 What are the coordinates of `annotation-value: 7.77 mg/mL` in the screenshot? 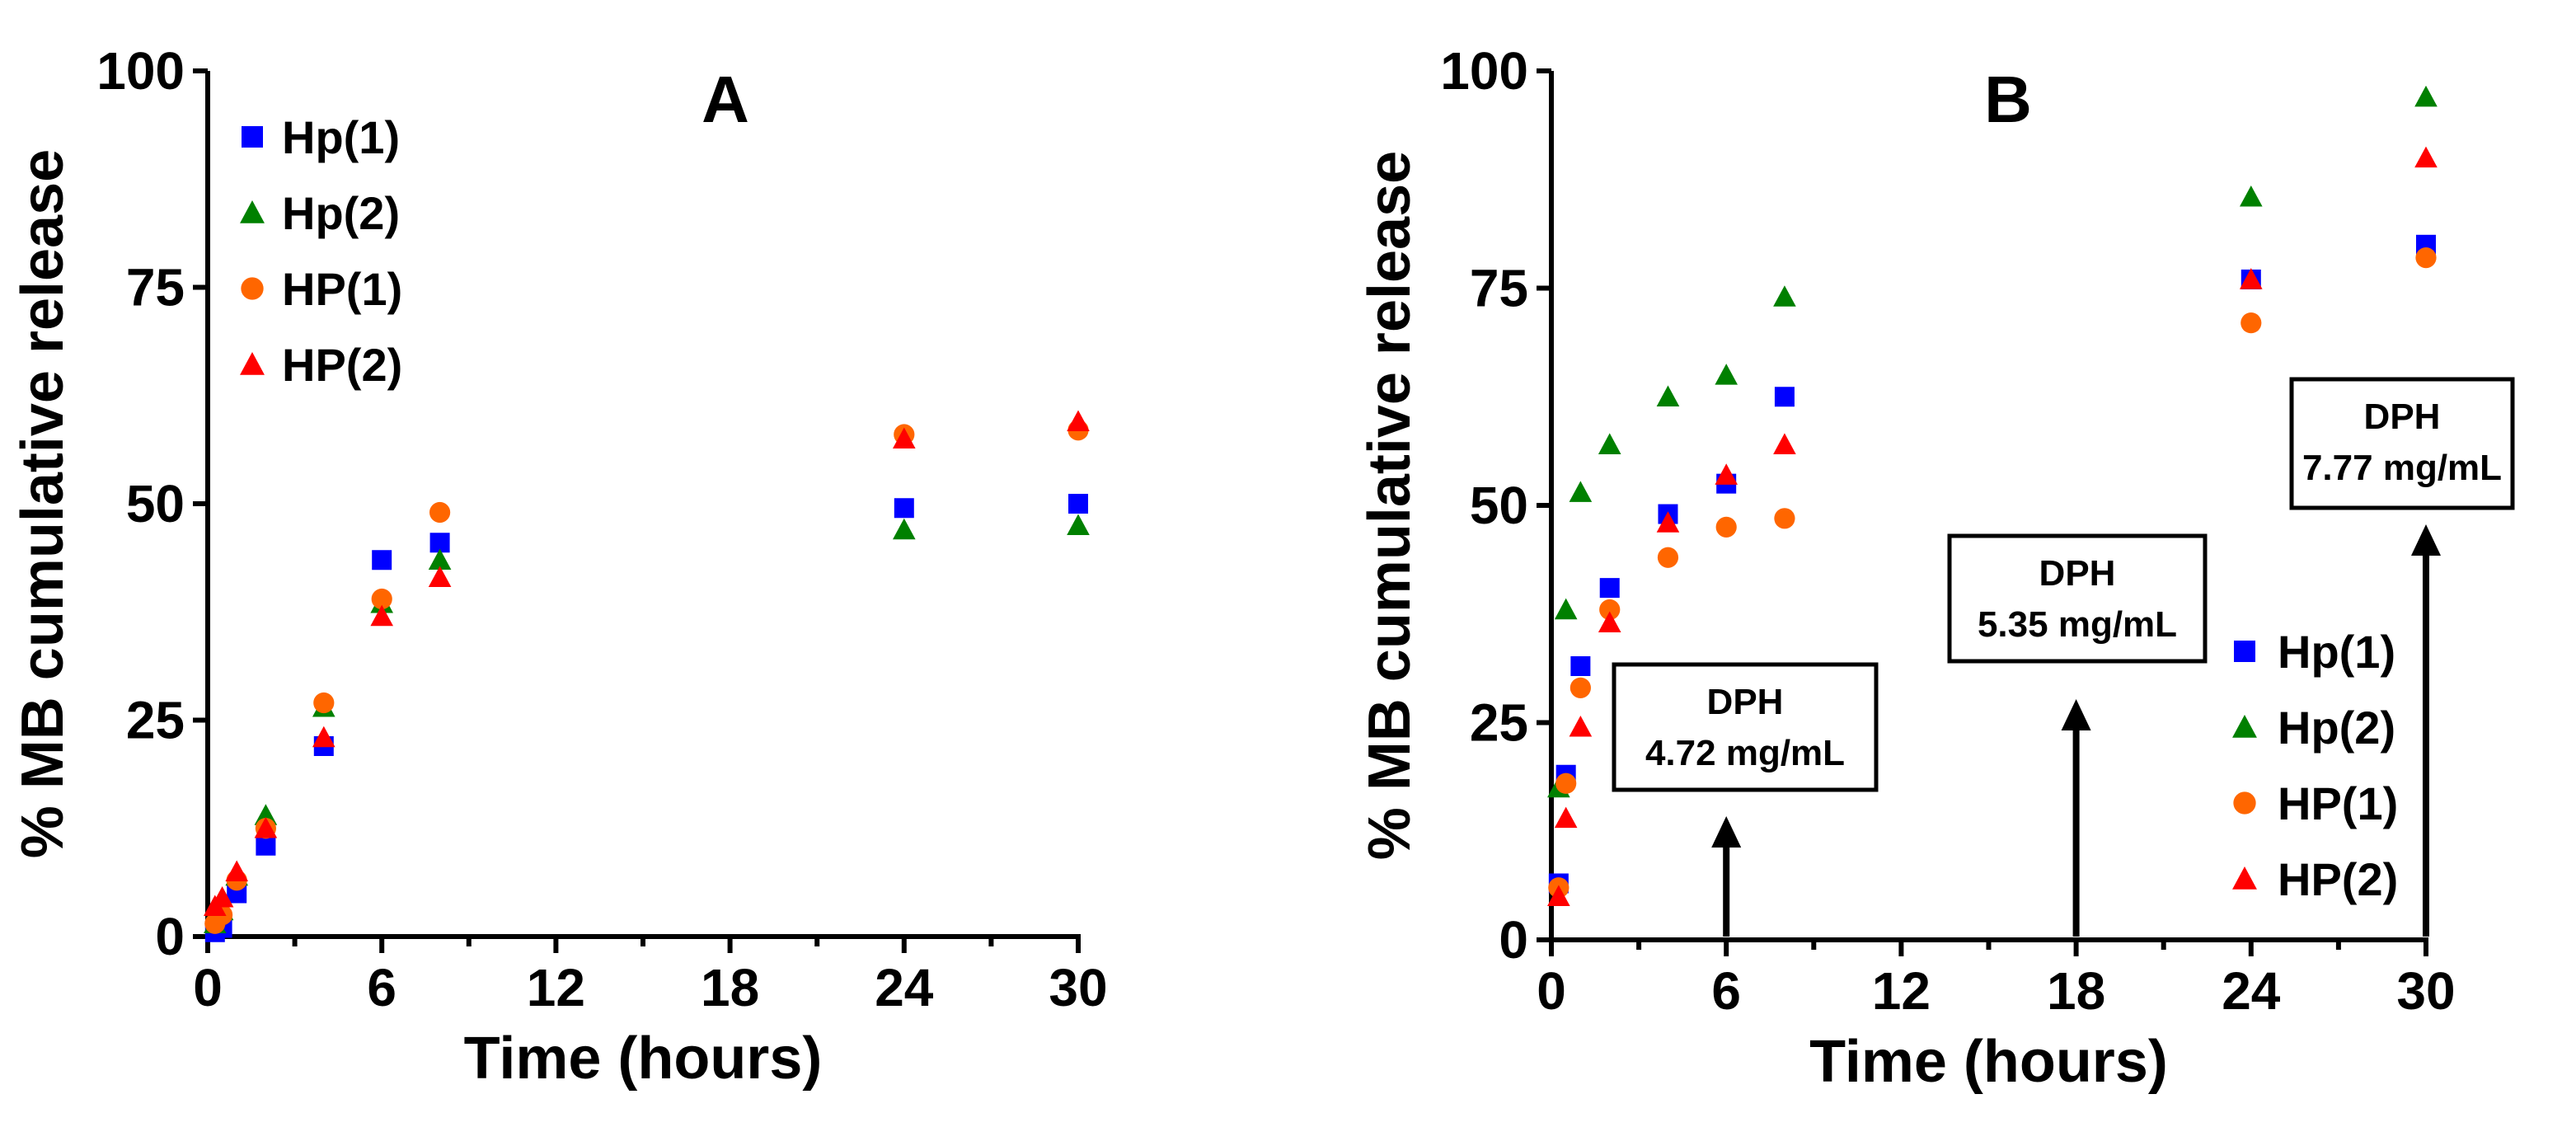 It's located at (2402, 468).